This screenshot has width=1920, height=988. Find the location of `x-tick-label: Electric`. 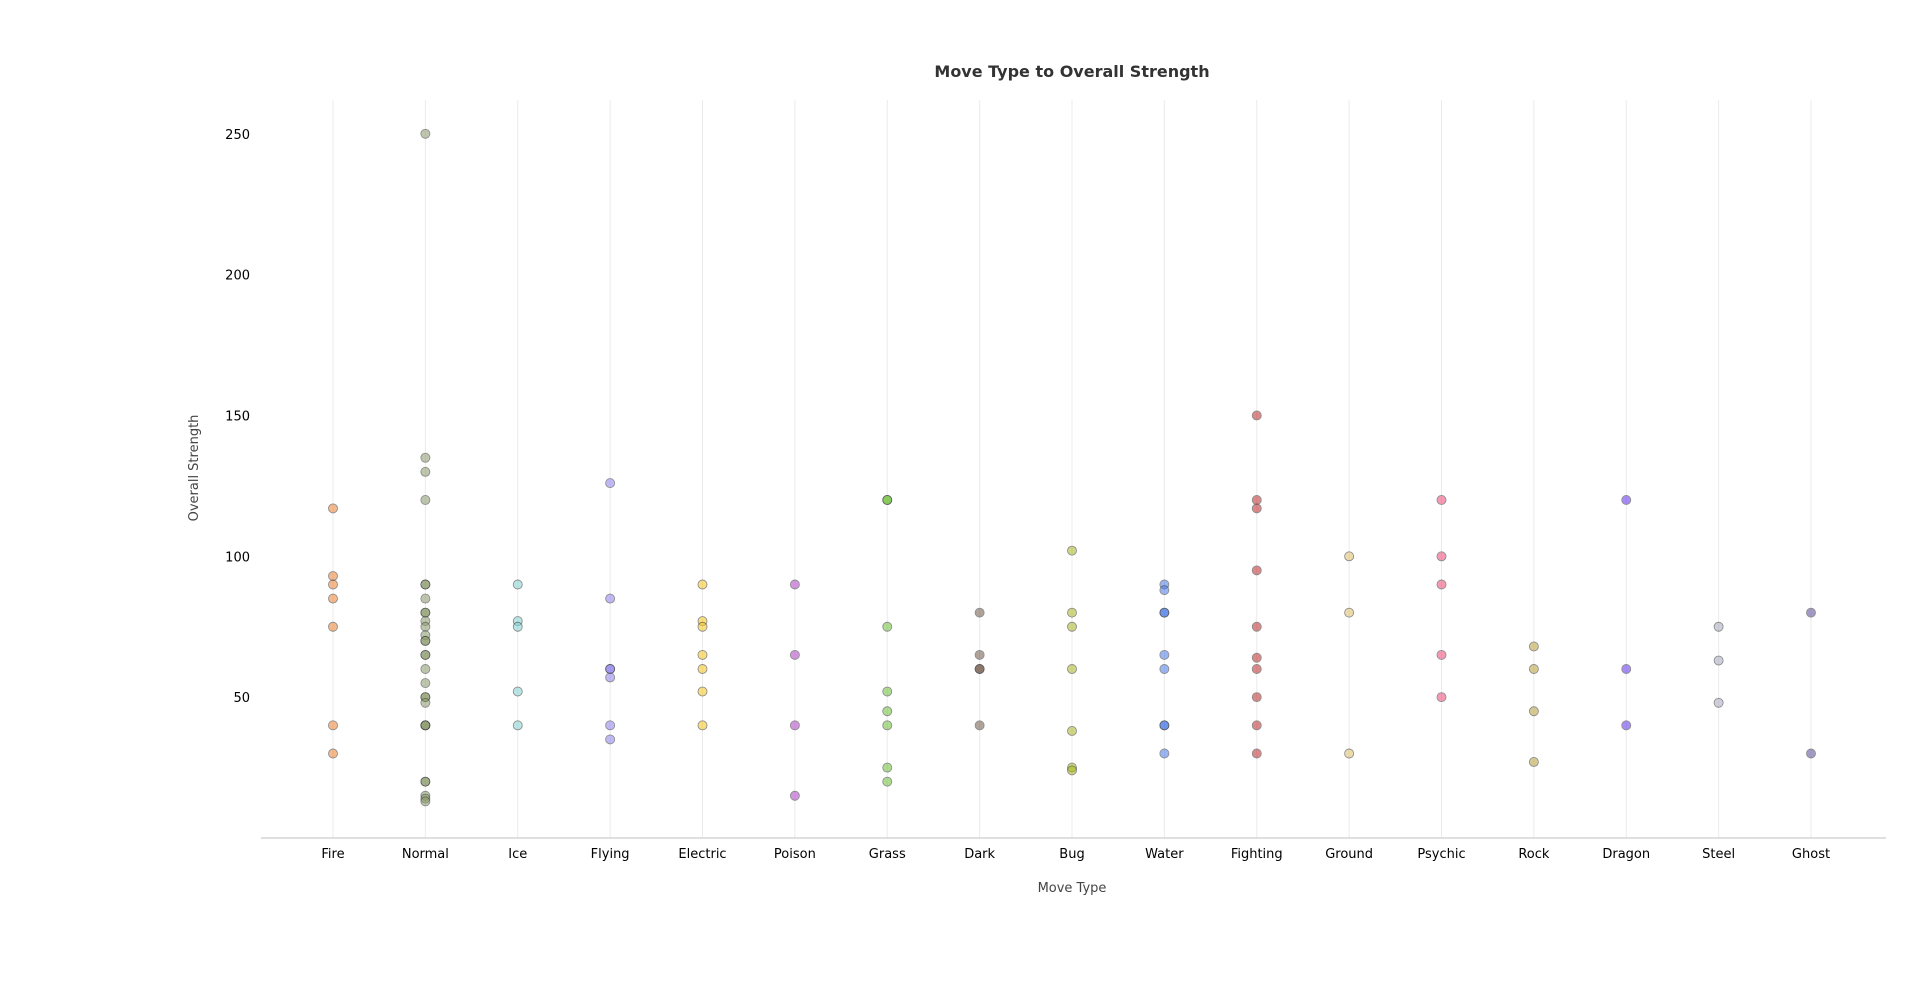

x-tick-label: Electric is located at coordinates (702, 854).